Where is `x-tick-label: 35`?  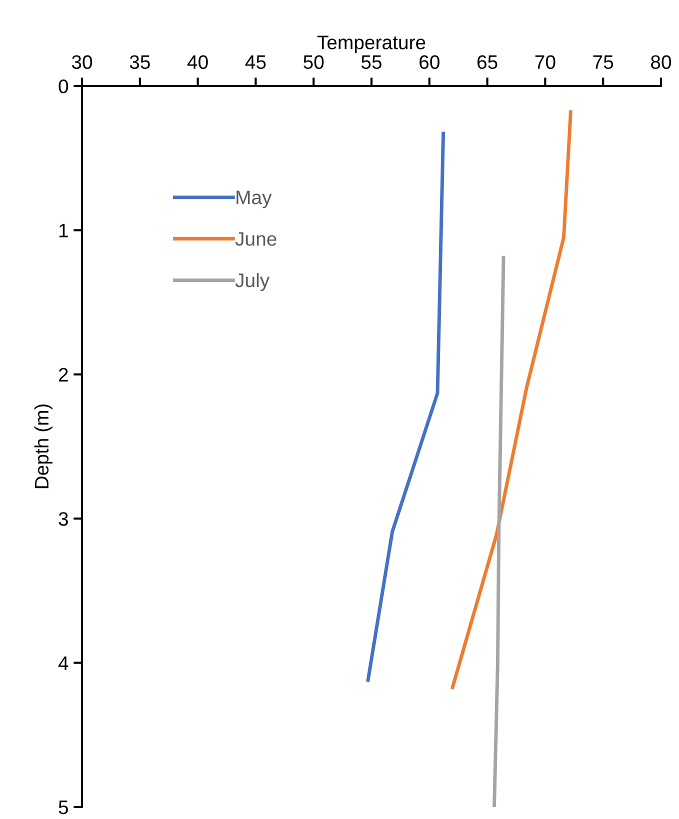 x-tick-label: 35 is located at coordinates (140, 62).